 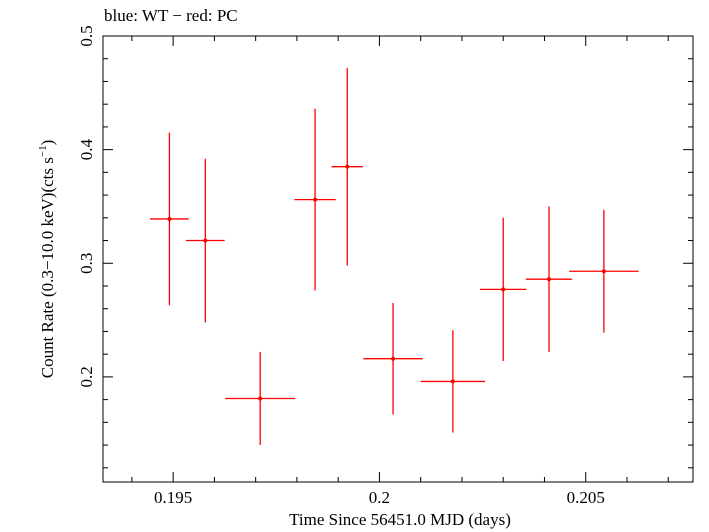 I want to click on chart-title: blue: WT − red: PC, so click(x=171, y=15).